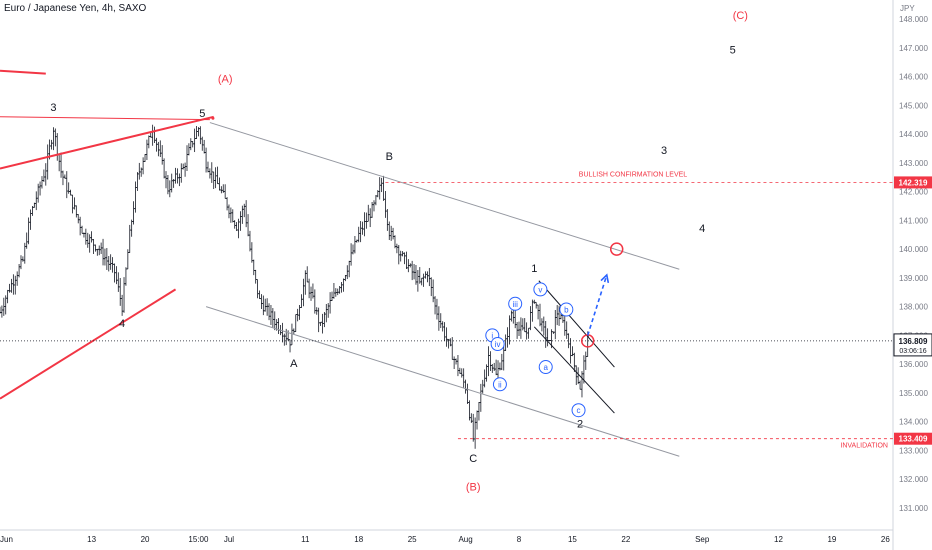  I want to click on x-tick-label: Jul, so click(229, 539).